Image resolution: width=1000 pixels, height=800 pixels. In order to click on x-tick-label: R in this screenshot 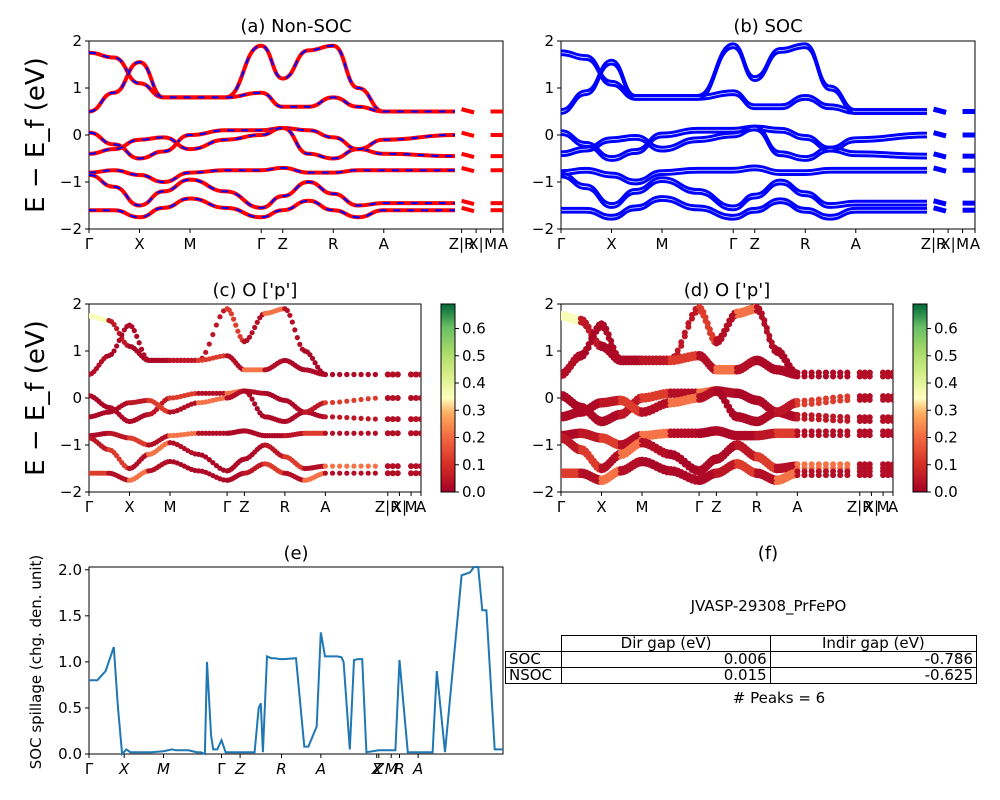, I will do `click(281, 769)`.